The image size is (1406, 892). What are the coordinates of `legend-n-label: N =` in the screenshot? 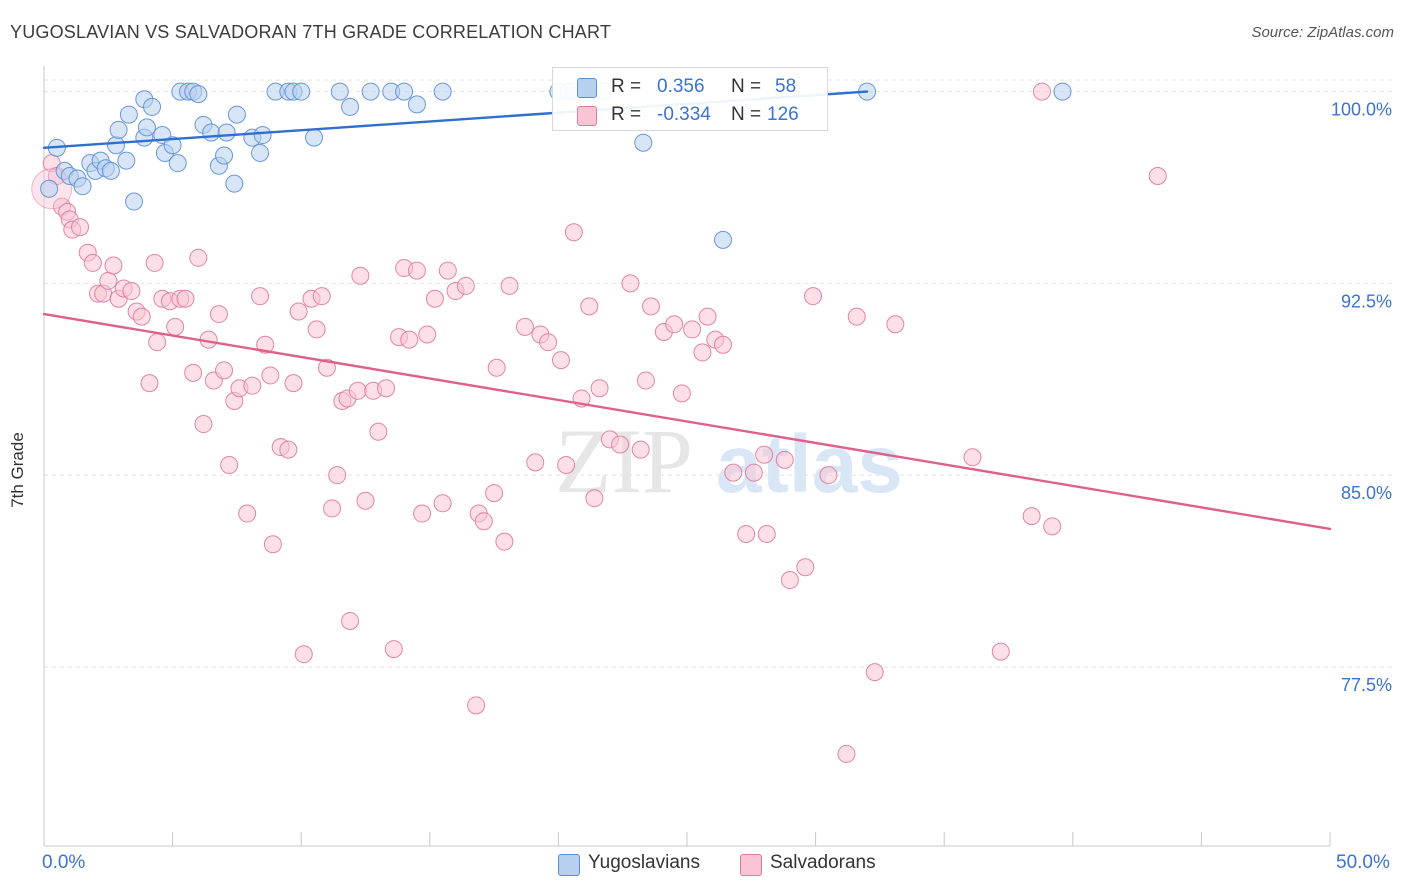 It's located at (746, 114).